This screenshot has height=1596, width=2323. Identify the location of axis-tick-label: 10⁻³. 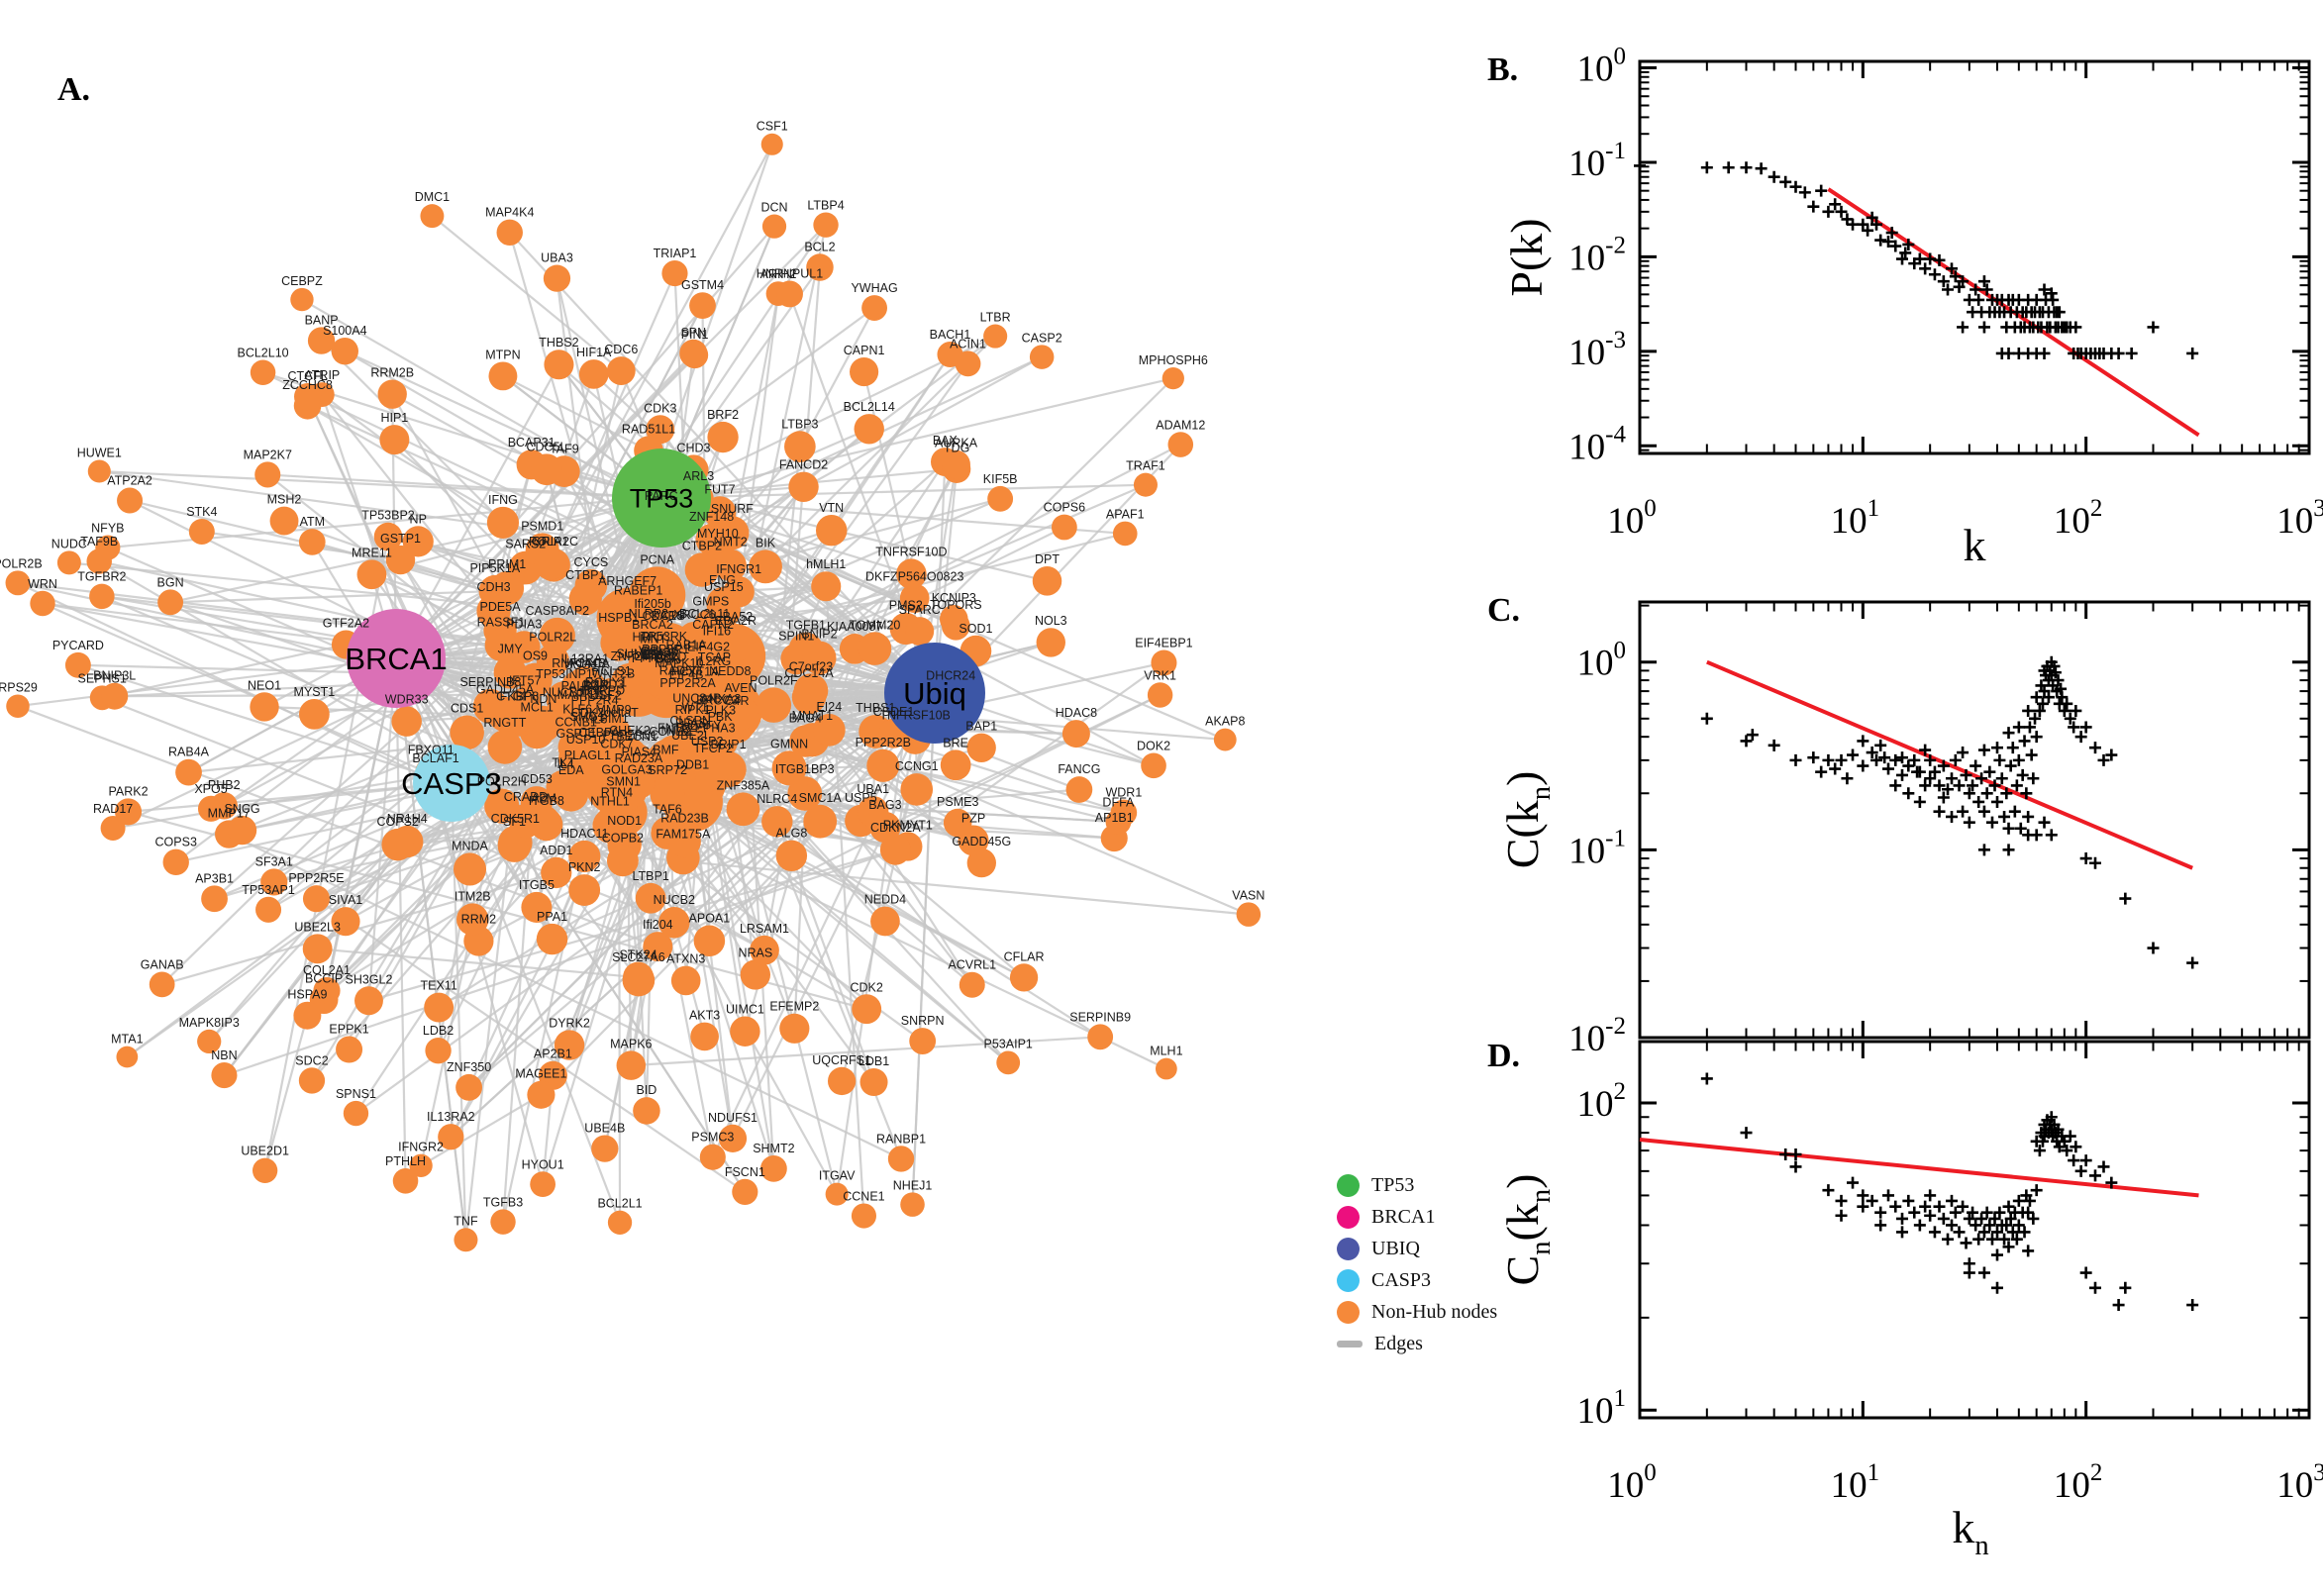
(1597, 350).